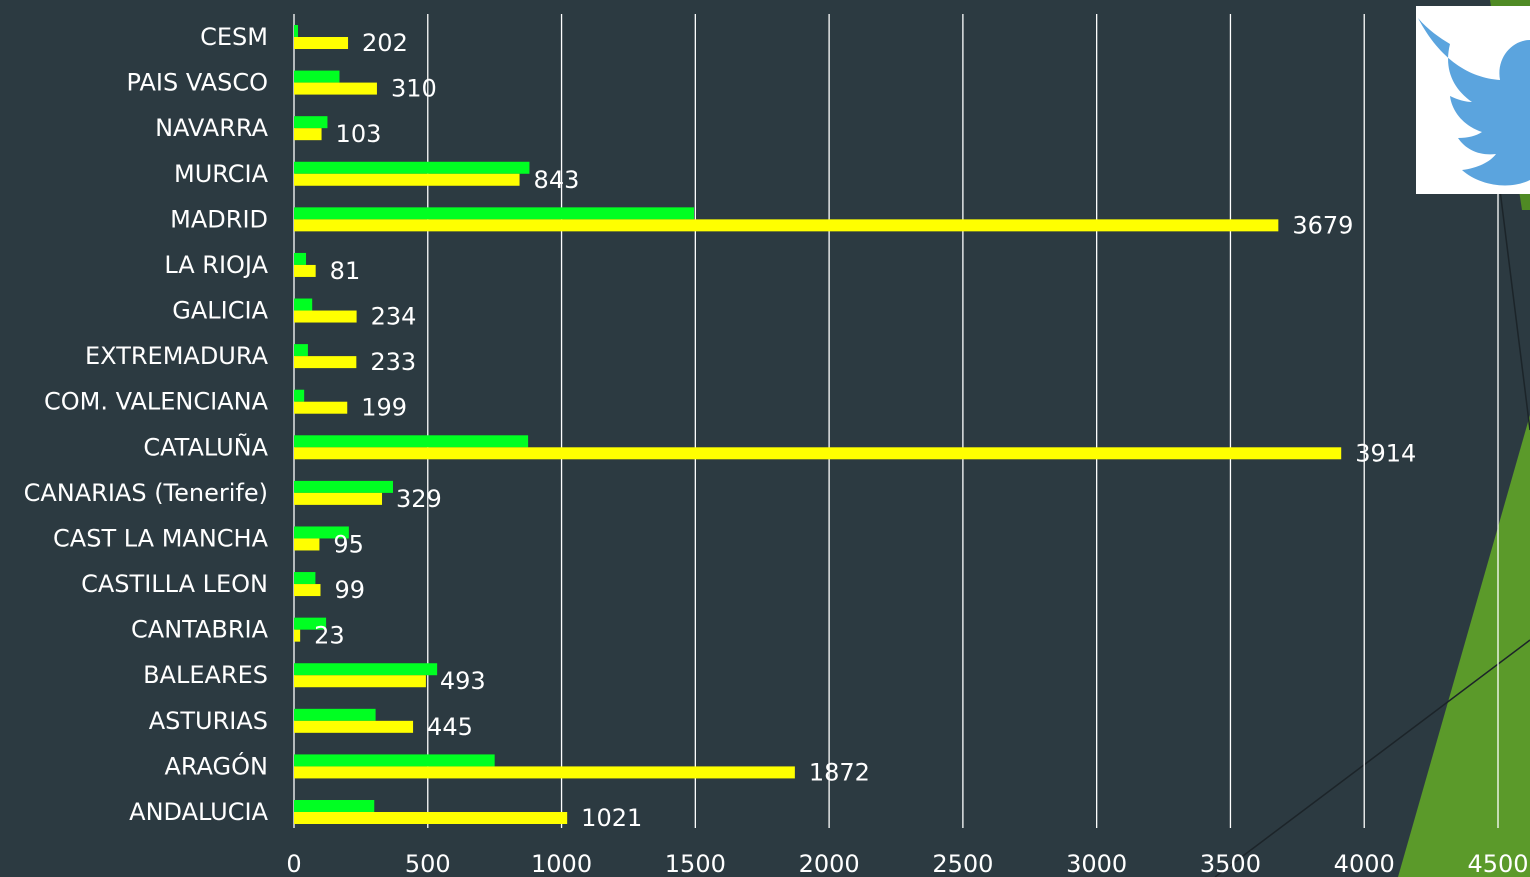 Image resolution: width=1530 pixels, height=877 pixels. Describe the element at coordinates (293, 863) in the screenshot. I see `x-tick-label: 0` at that location.